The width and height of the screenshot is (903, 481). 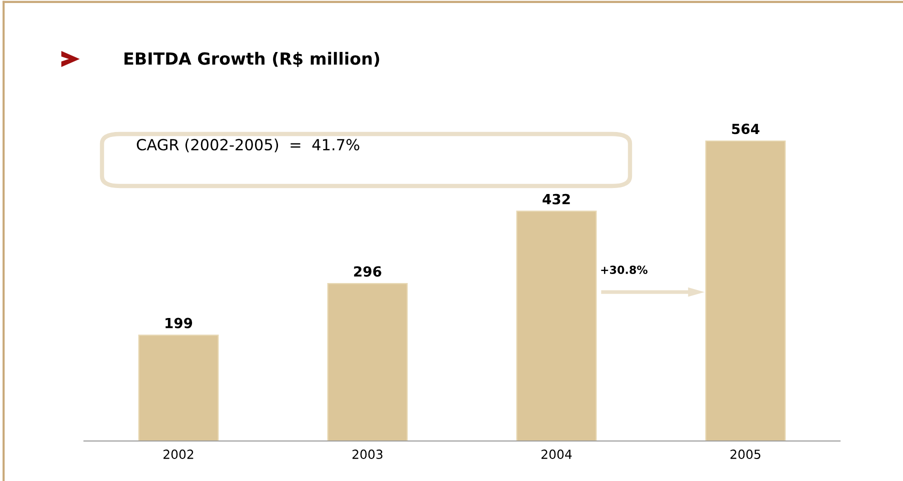 What do you see at coordinates (745, 455) in the screenshot?
I see `x-tick-label: 2005` at bounding box center [745, 455].